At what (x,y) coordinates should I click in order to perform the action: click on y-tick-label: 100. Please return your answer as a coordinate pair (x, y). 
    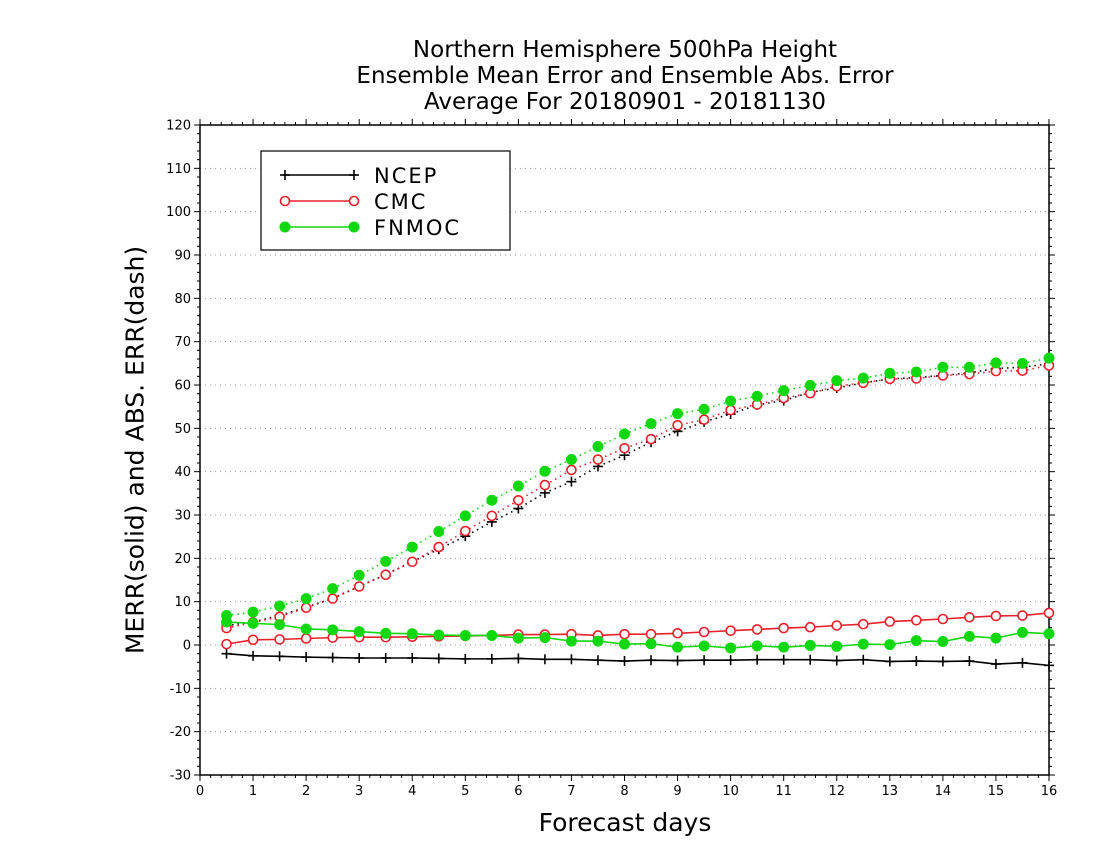
    Looking at the image, I should click on (178, 212).